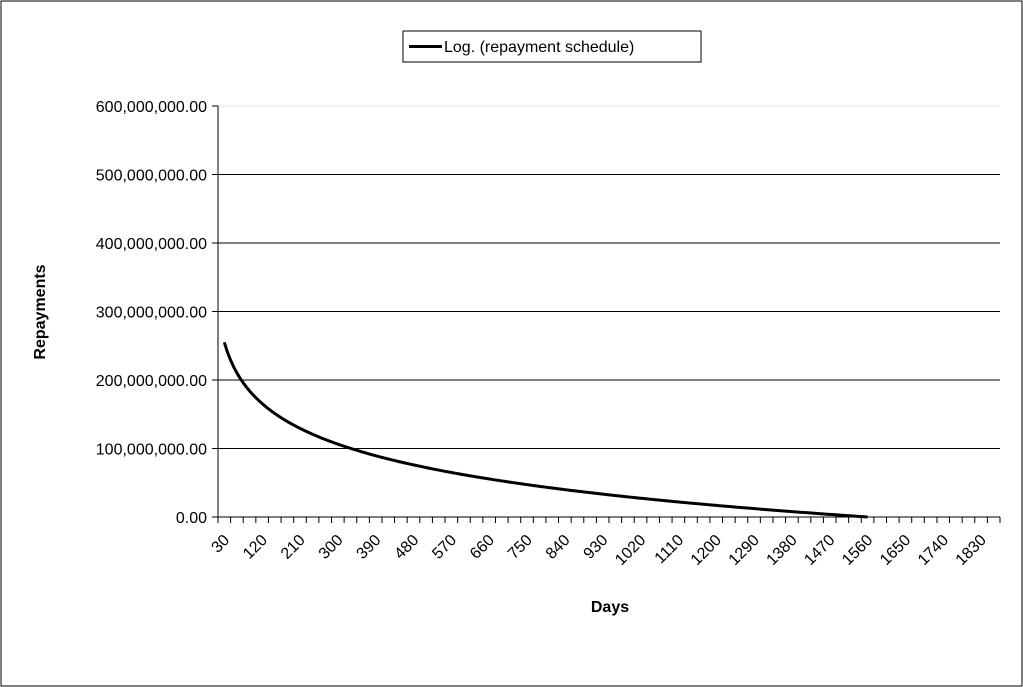  Describe the element at coordinates (539, 47) in the screenshot. I see `legend-label: Log. (repayment schedule)` at that location.